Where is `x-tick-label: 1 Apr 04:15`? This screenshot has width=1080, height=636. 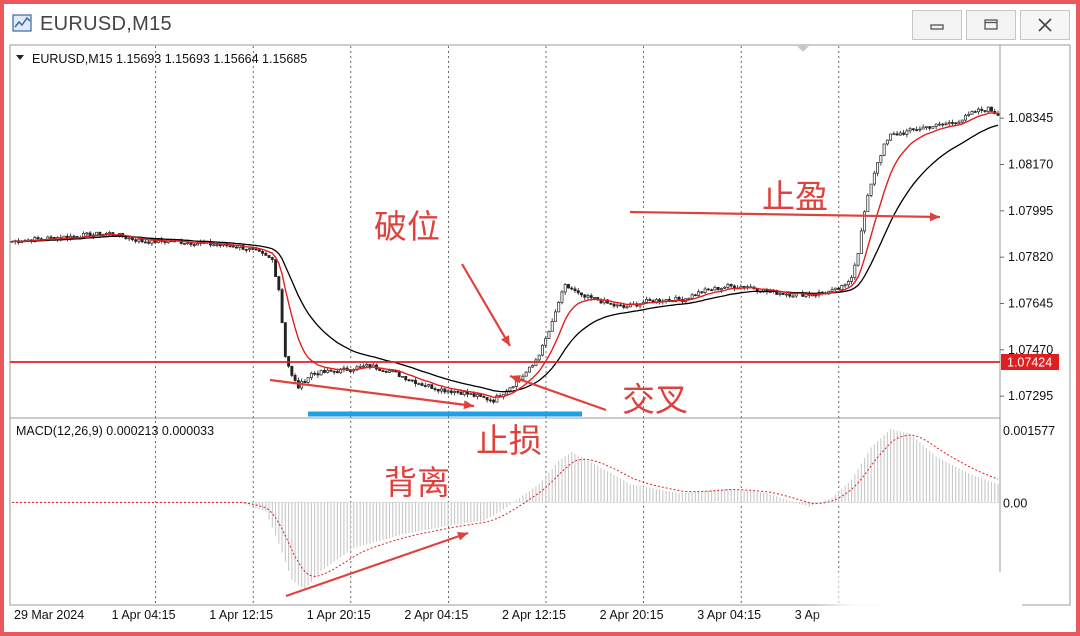 x-tick-label: 1 Apr 04:15 is located at coordinates (144, 615).